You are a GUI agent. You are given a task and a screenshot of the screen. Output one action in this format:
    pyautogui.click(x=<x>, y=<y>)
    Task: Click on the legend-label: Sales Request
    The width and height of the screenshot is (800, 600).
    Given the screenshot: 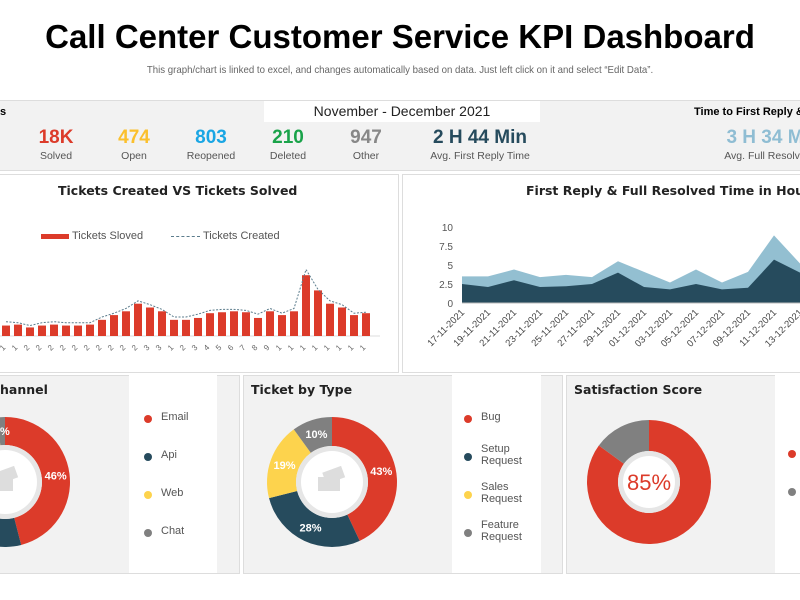 What is the action you would take?
    pyautogui.click(x=501, y=493)
    